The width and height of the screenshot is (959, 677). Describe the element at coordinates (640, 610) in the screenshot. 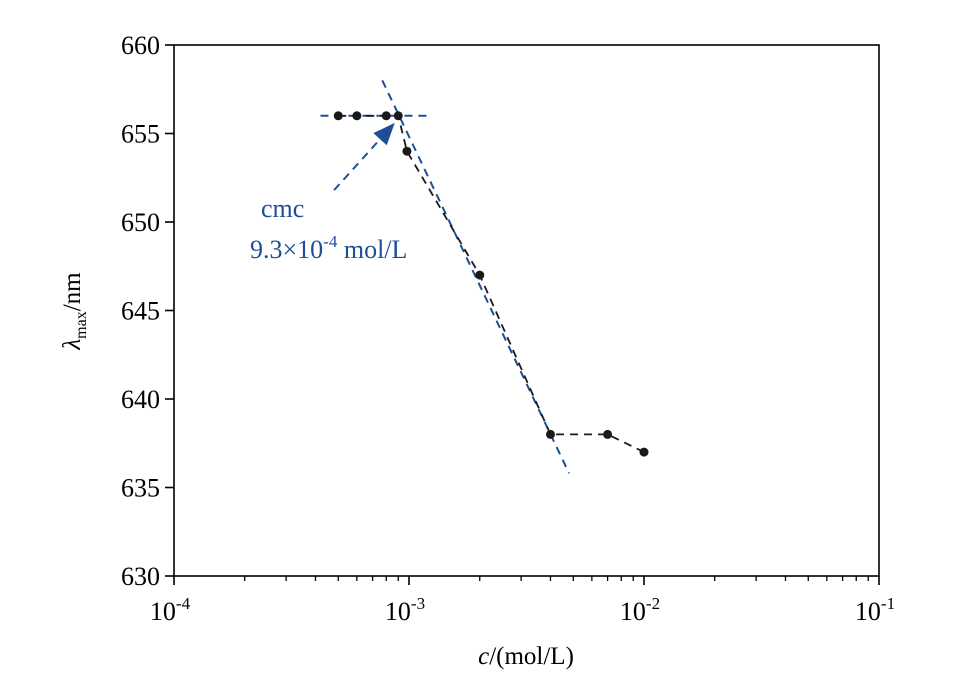

I see `x-tick-label: 10⁻²` at that location.